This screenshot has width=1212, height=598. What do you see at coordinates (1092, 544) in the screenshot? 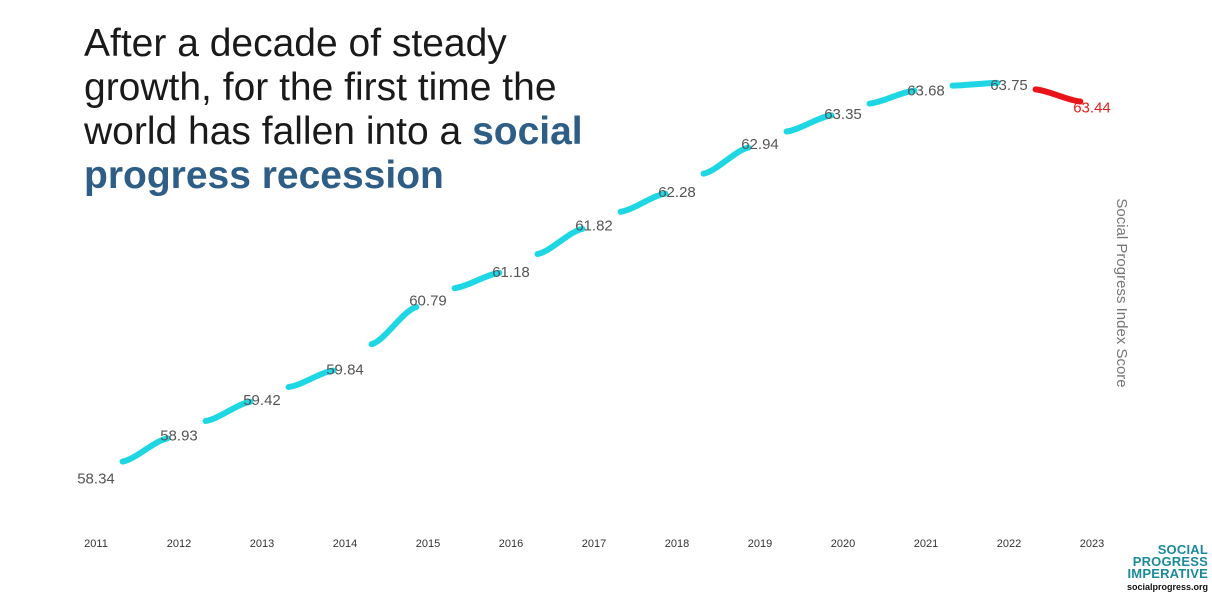
I see `x-tick-2023: 2023` at bounding box center [1092, 544].